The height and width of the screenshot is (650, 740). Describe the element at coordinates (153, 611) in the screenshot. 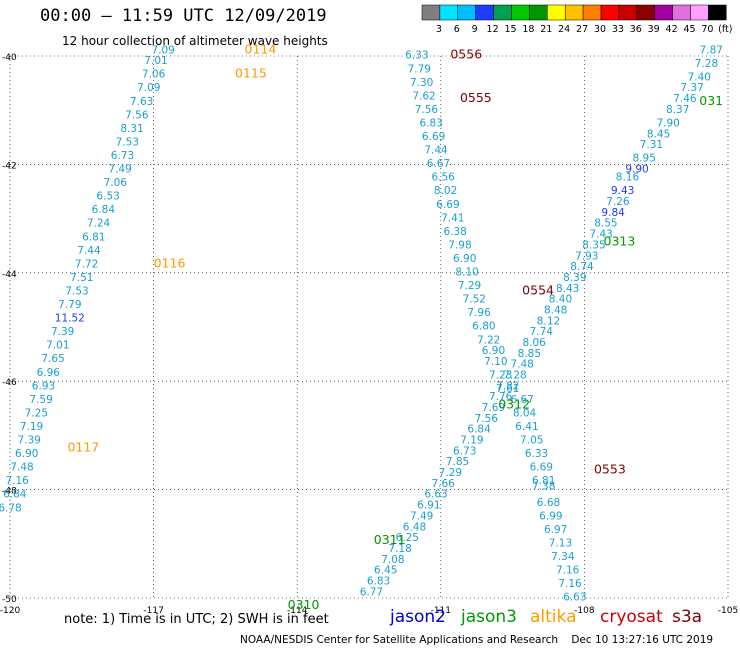

I see `x-tick-label: -117` at that location.